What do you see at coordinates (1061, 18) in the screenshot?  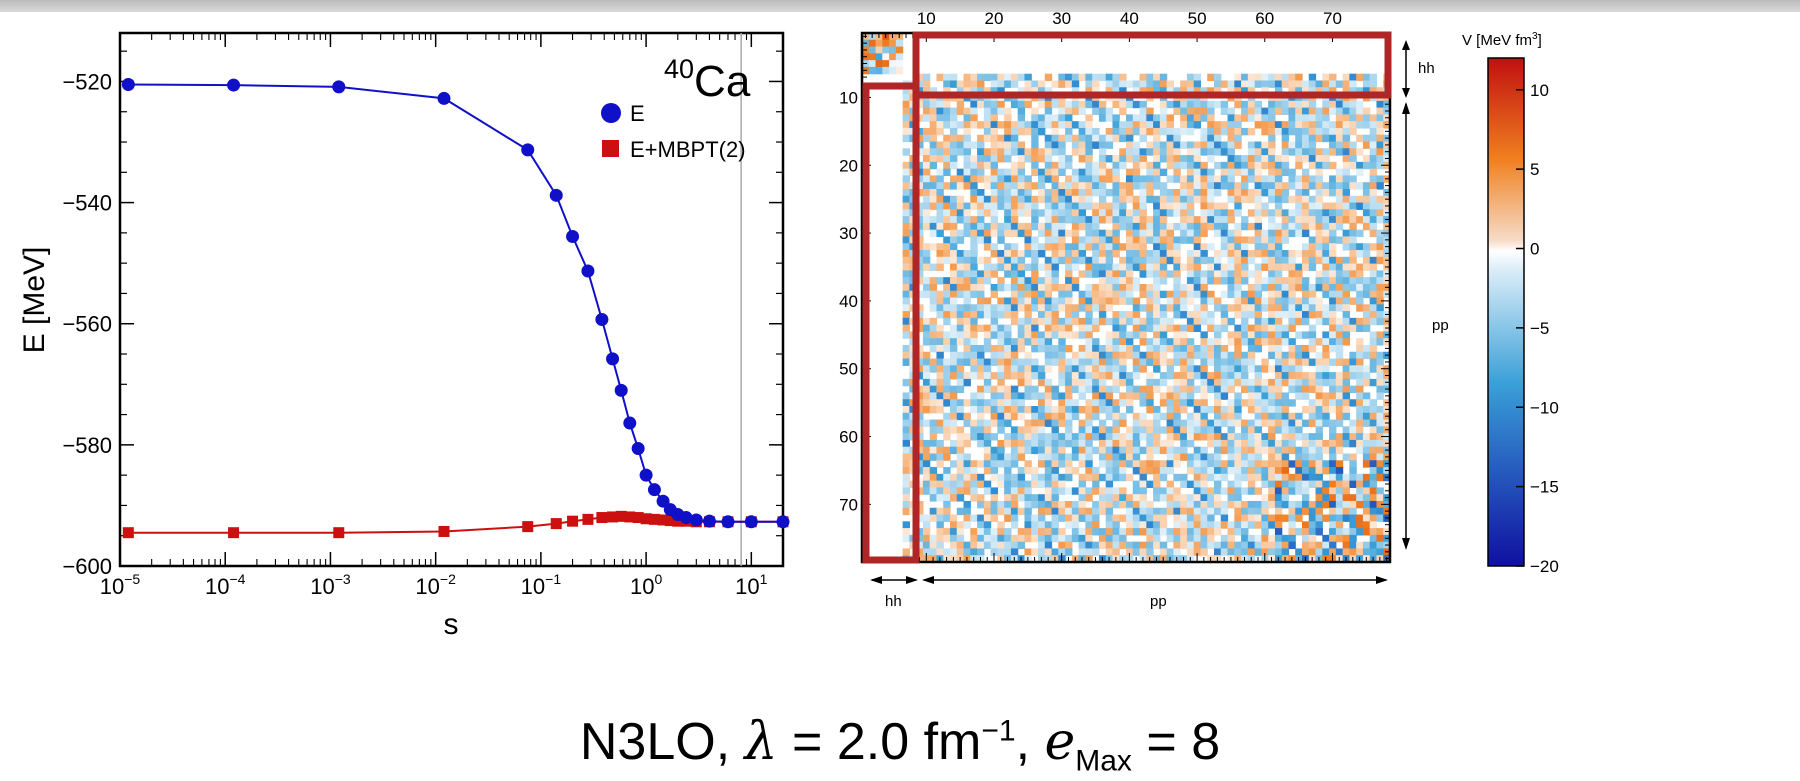 I see `top-tick-label: 30` at bounding box center [1061, 18].